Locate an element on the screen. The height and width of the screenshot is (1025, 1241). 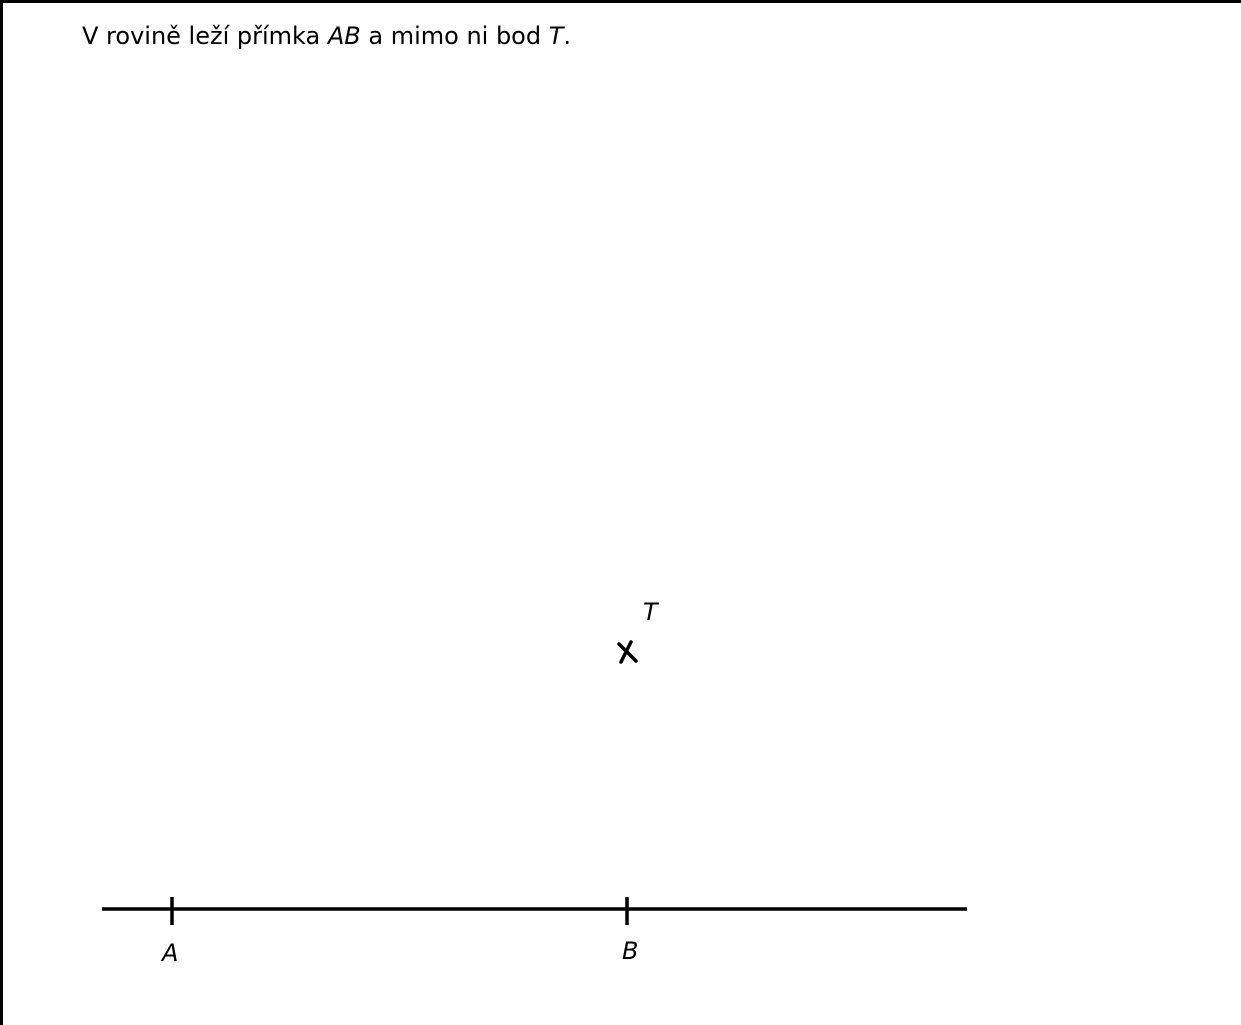
point-t-mark is located at coordinates (627, 652).